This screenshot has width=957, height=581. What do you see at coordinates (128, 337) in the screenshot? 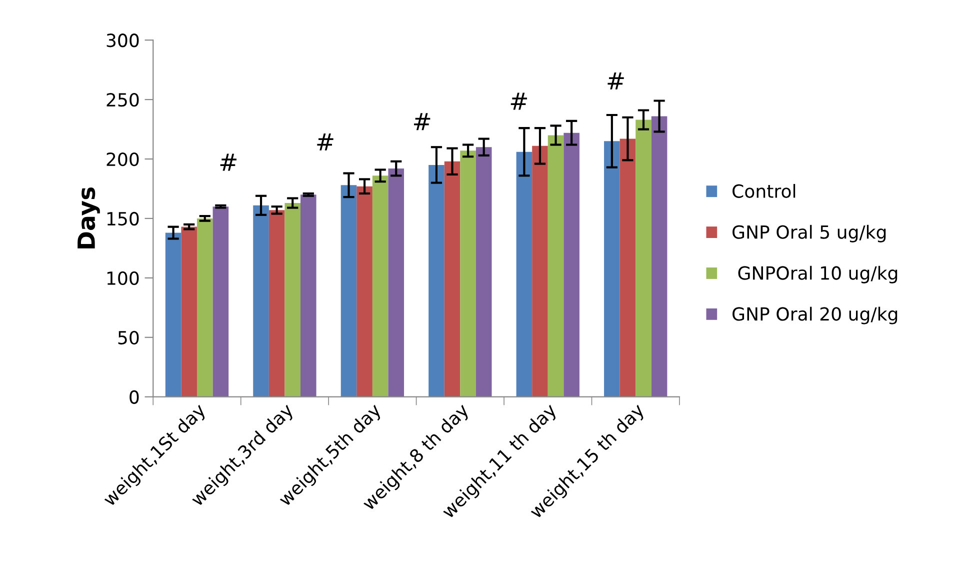
I see `y-tick-label: 50` at bounding box center [128, 337].